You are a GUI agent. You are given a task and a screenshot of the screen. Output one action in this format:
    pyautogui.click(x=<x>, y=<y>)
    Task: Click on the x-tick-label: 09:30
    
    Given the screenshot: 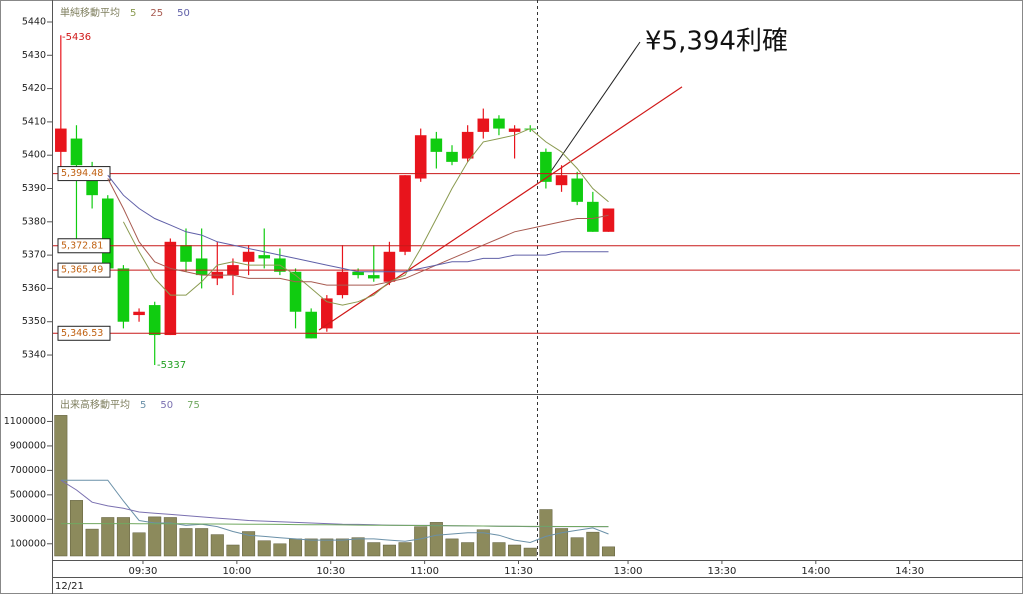 What is the action you would take?
    pyautogui.click(x=143, y=571)
    